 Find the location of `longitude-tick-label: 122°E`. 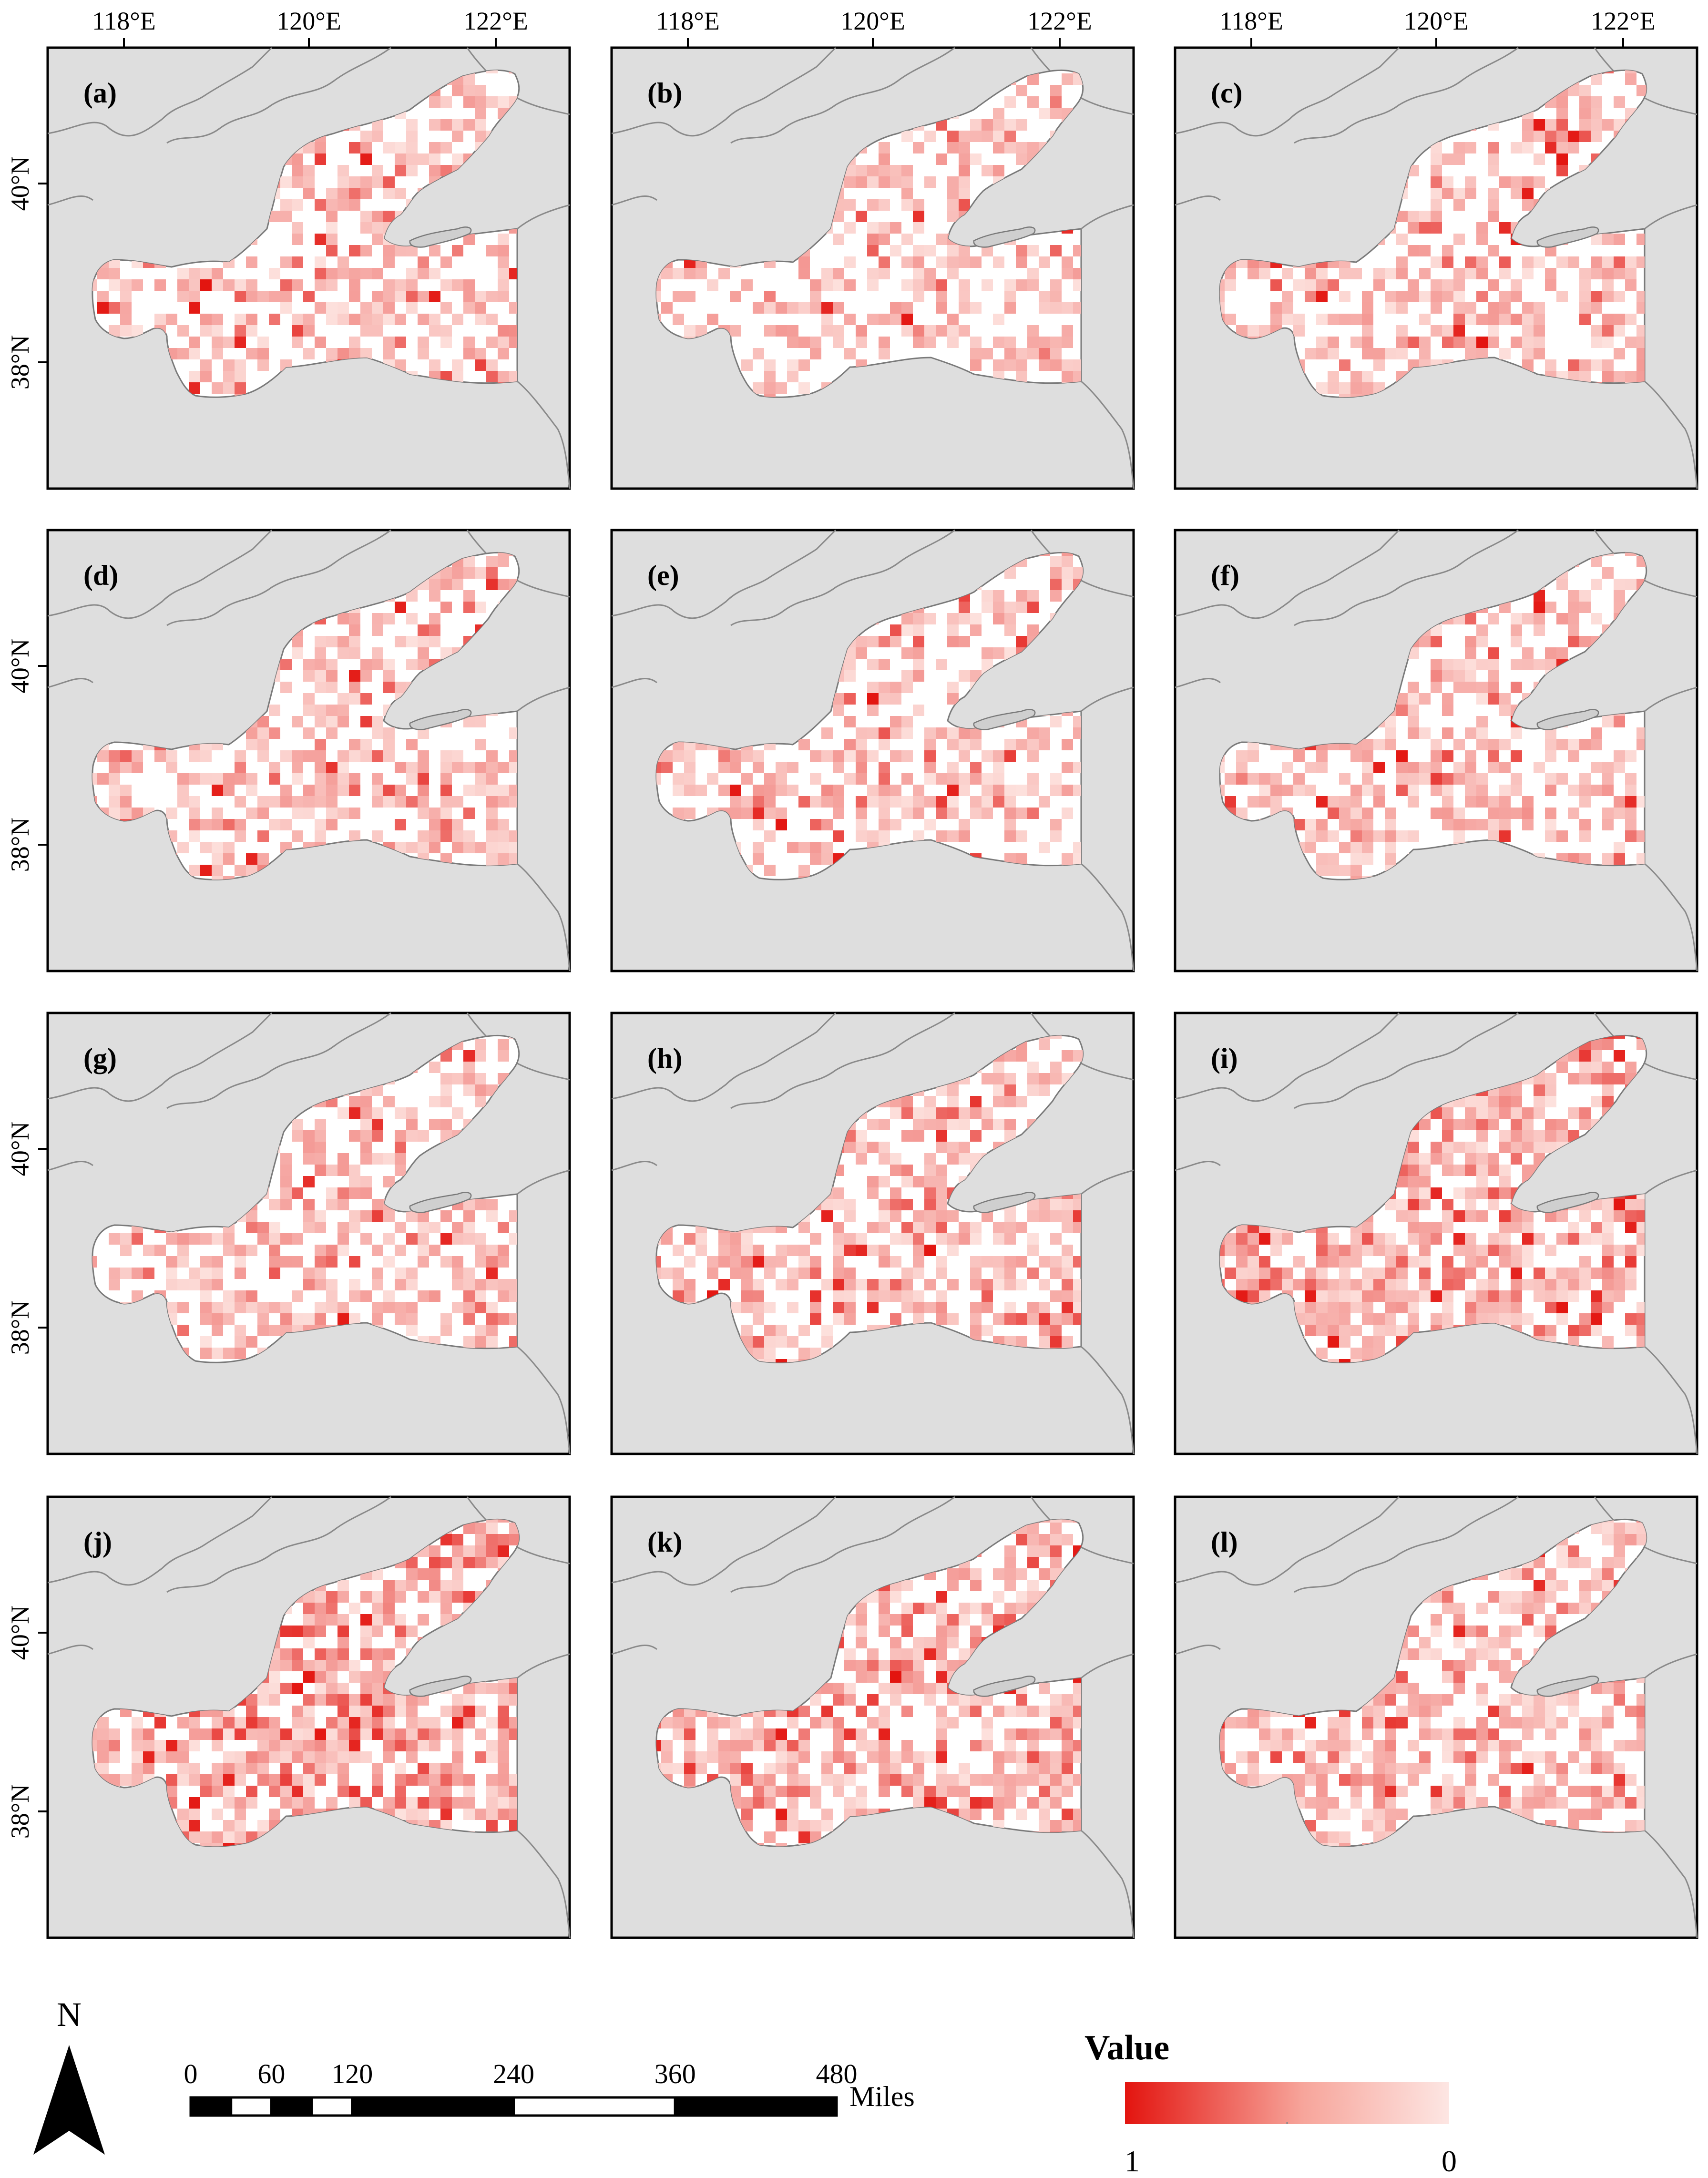

longitude-tick-label: 122°E is located at coordinates (1059, 21).